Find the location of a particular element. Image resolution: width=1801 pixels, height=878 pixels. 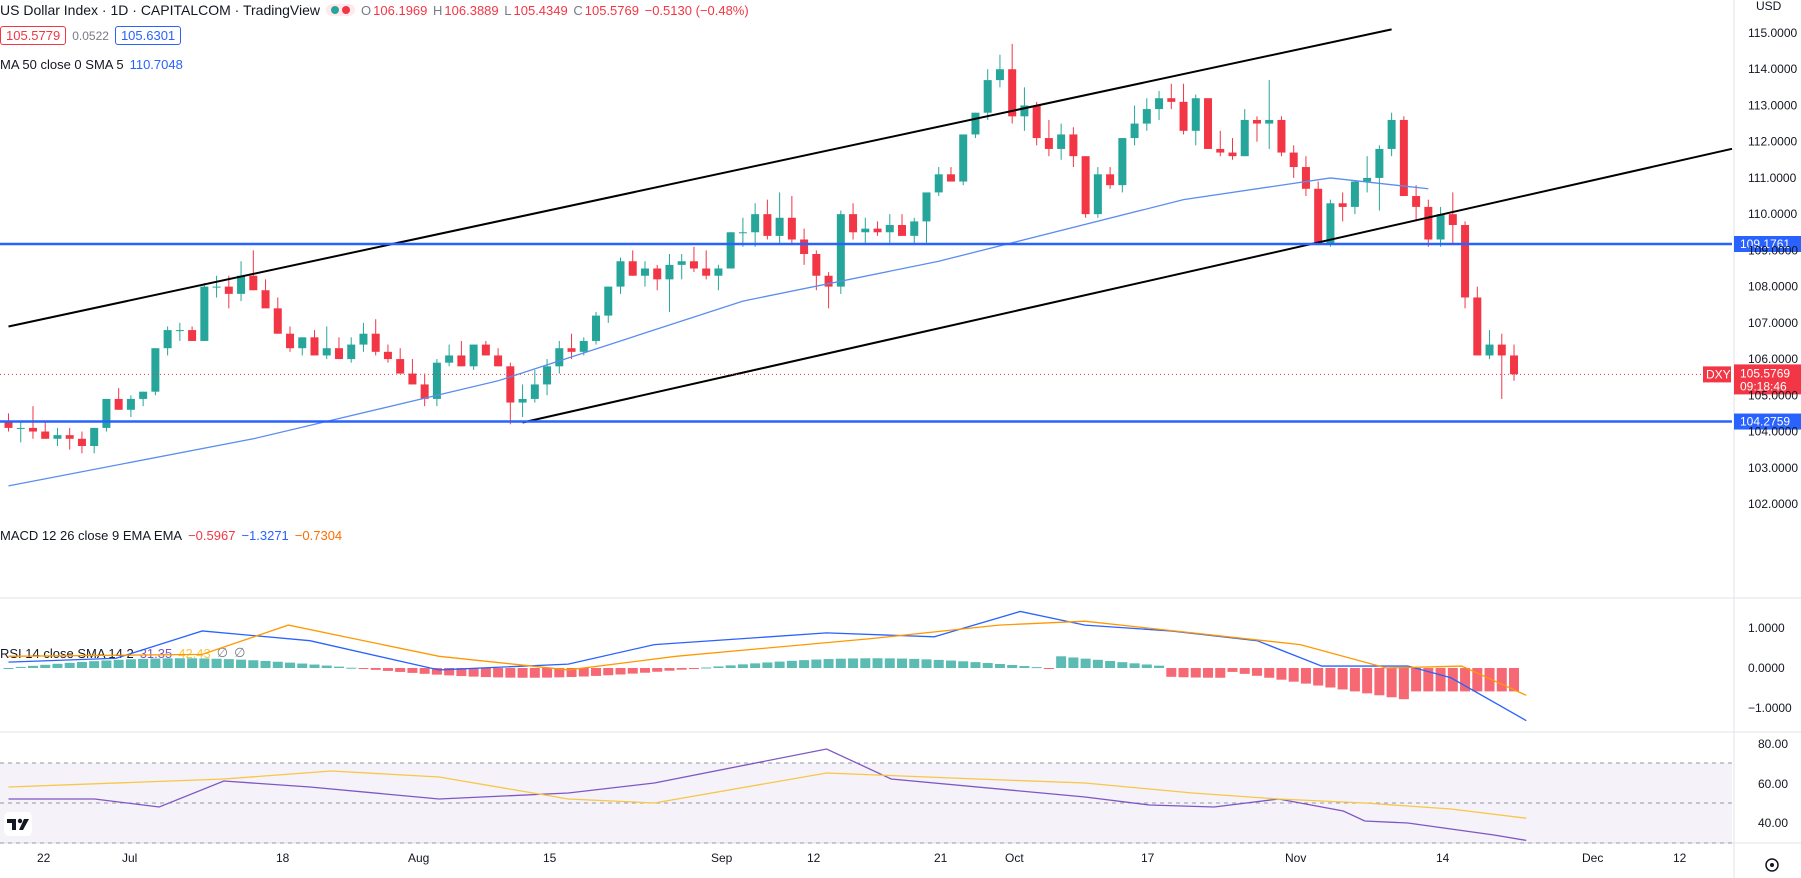

settings-icon is located at coordinates (1772, 865).